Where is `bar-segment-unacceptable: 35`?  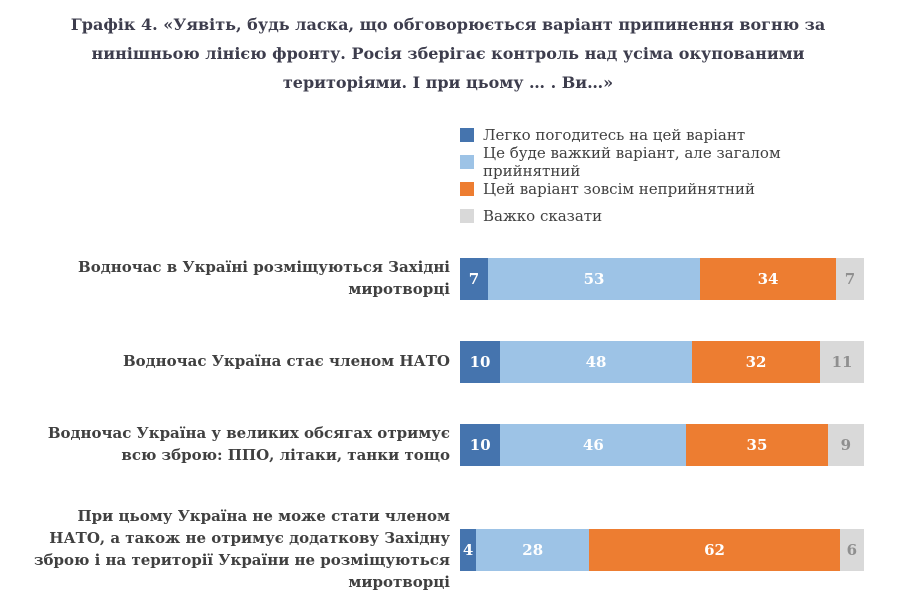
bar-segment-unacceptable: 35 is located at coordinates (757, 444).